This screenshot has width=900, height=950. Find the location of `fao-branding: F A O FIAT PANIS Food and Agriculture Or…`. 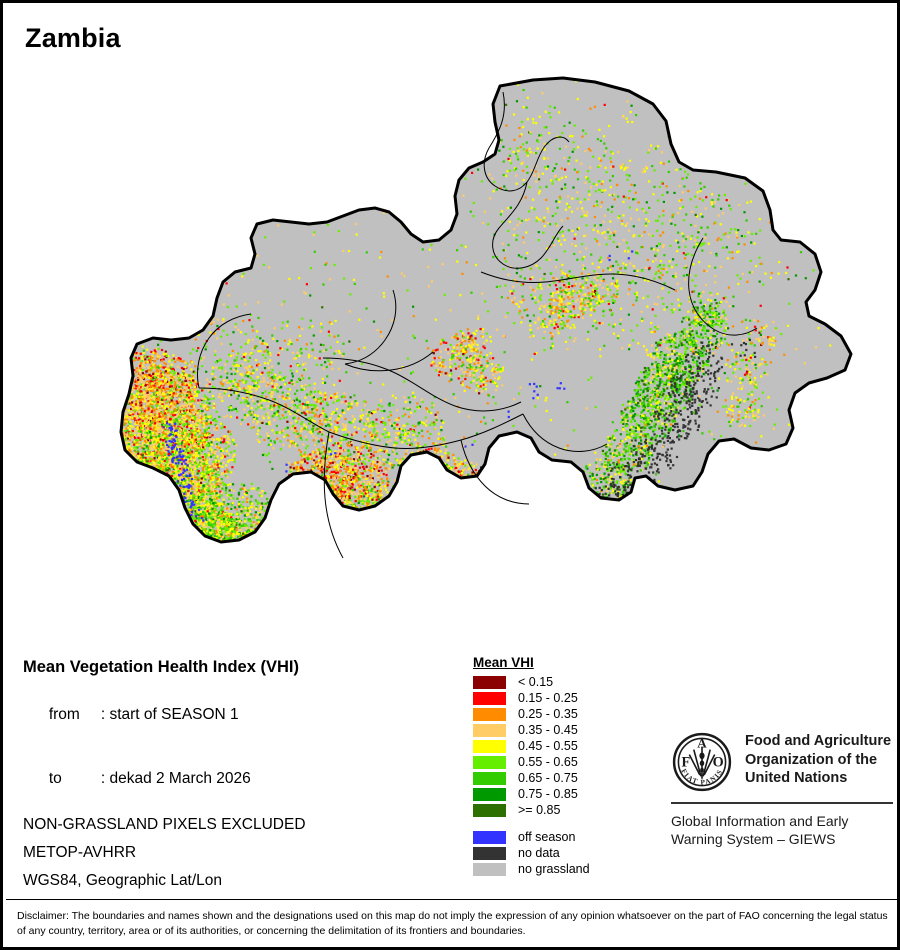

fao-branding: F A O FIAT PANIS Food and Agriculture Or… is located at coordinates (782, 789).